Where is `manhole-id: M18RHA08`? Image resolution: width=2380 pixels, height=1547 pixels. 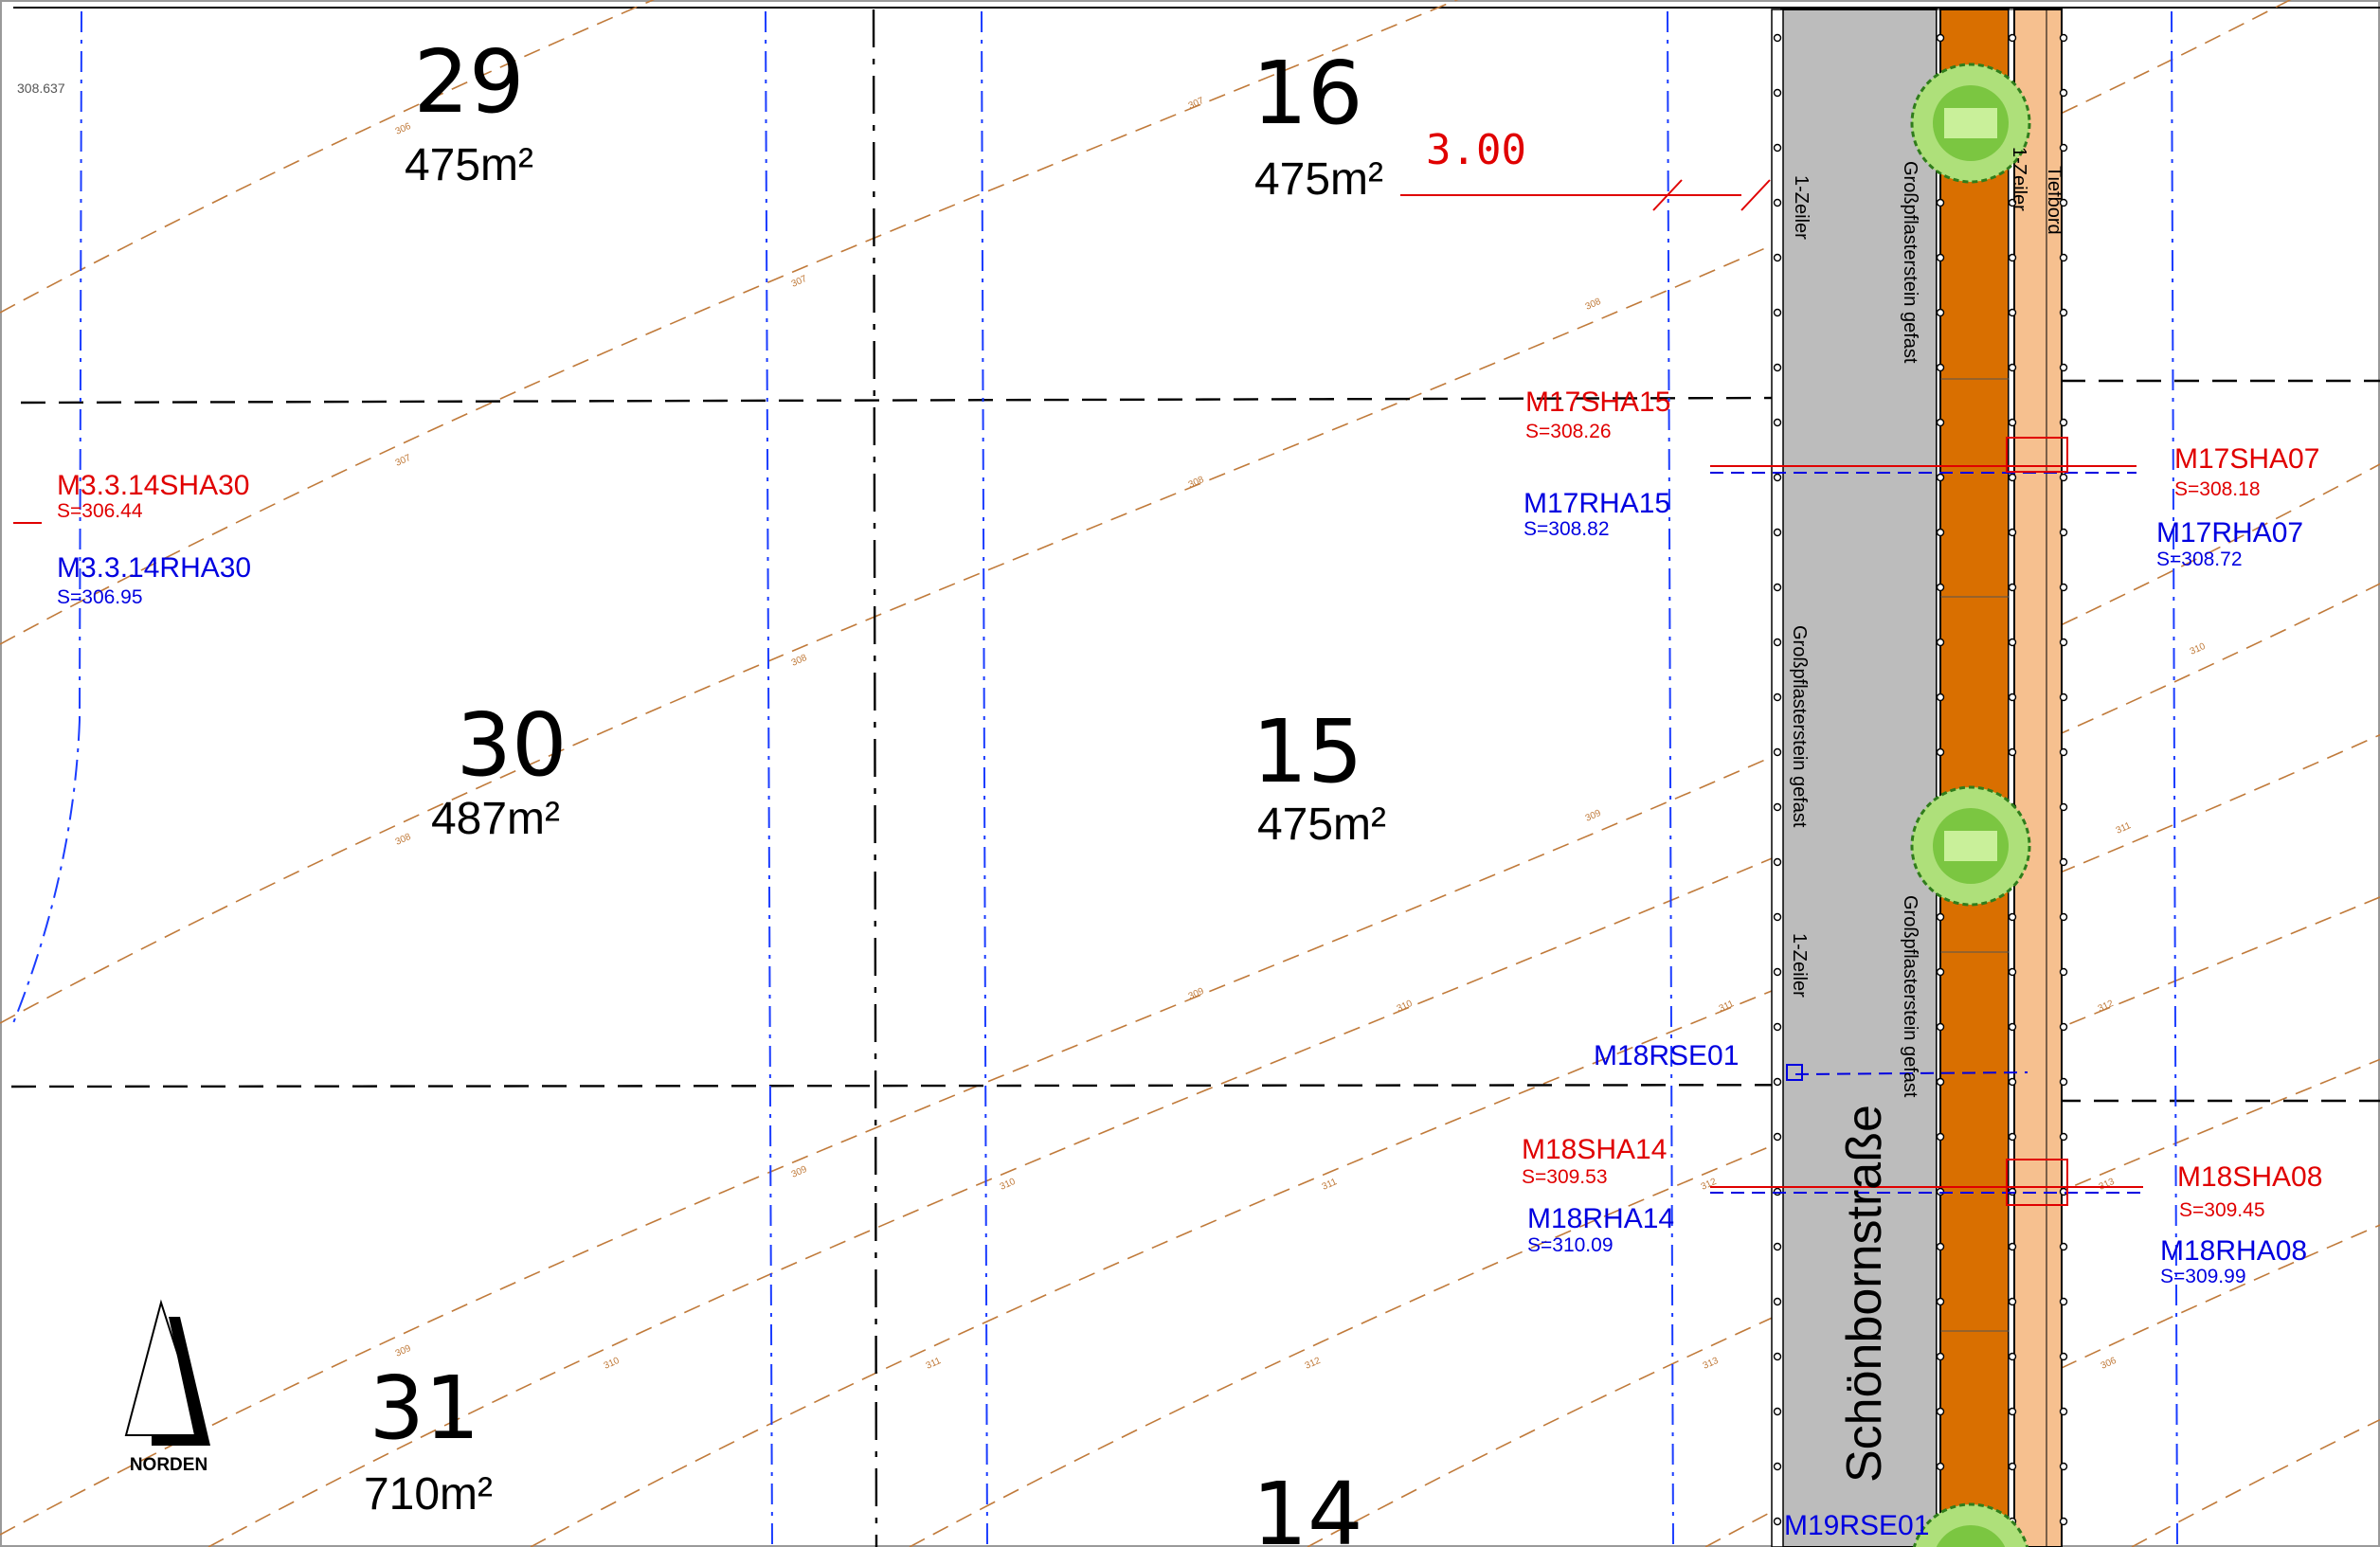 manhole-id: M18RHA08 is located at coordinates (2233, 1251).